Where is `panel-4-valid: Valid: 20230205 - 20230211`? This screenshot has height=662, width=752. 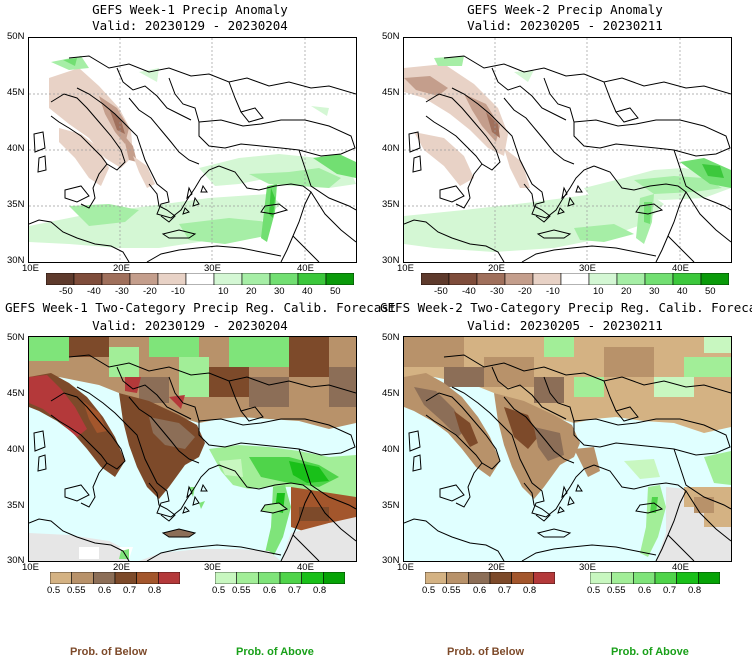 panel-4-valid: Valid: 20230205 - 20230211 is located at coordinates (565, 325).